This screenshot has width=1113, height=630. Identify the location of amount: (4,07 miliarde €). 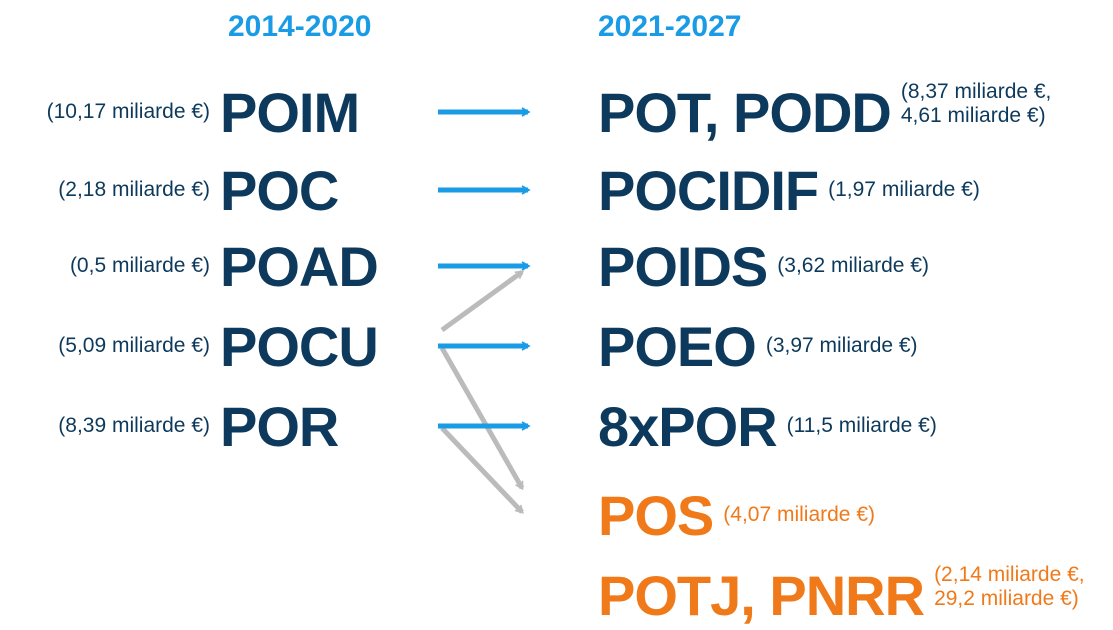
(799, 515).